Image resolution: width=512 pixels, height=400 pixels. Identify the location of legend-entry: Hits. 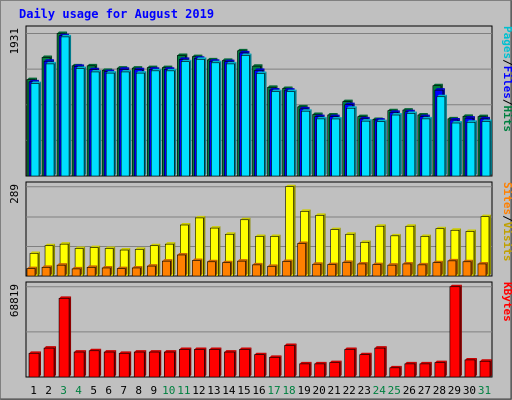
(506, 119).